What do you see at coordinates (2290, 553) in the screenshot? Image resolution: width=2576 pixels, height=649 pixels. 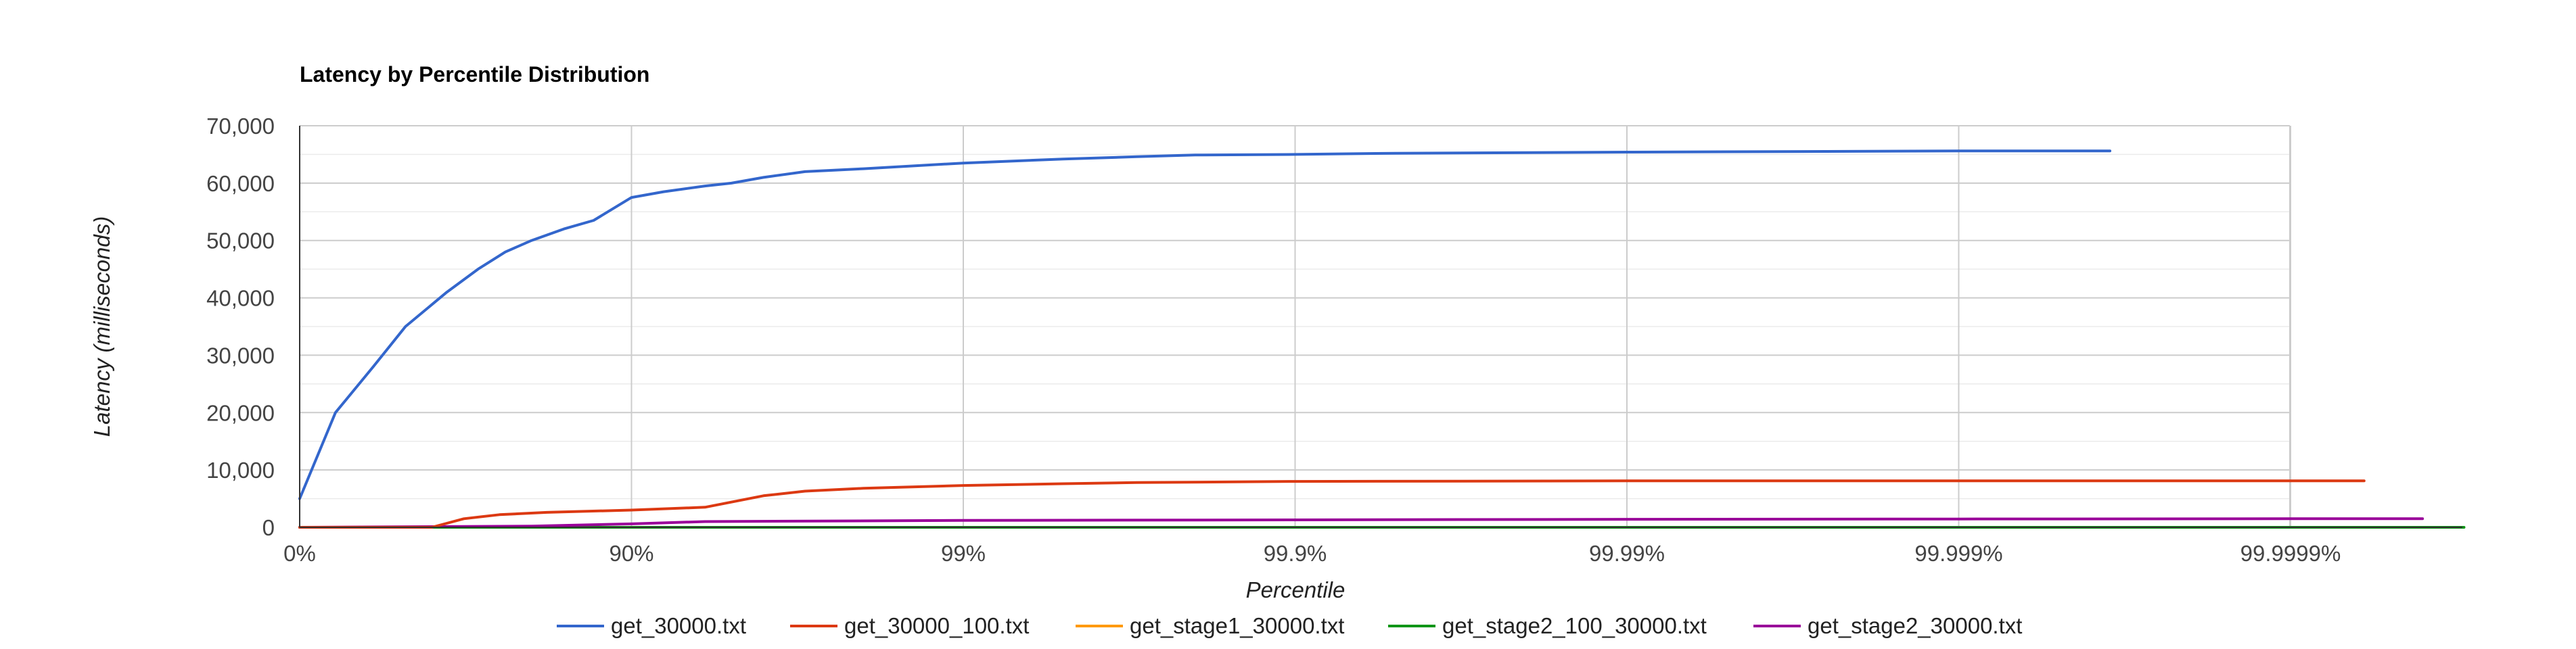 I see `x-tick-label: 99.9999%` at bounding box center [2290, 553].